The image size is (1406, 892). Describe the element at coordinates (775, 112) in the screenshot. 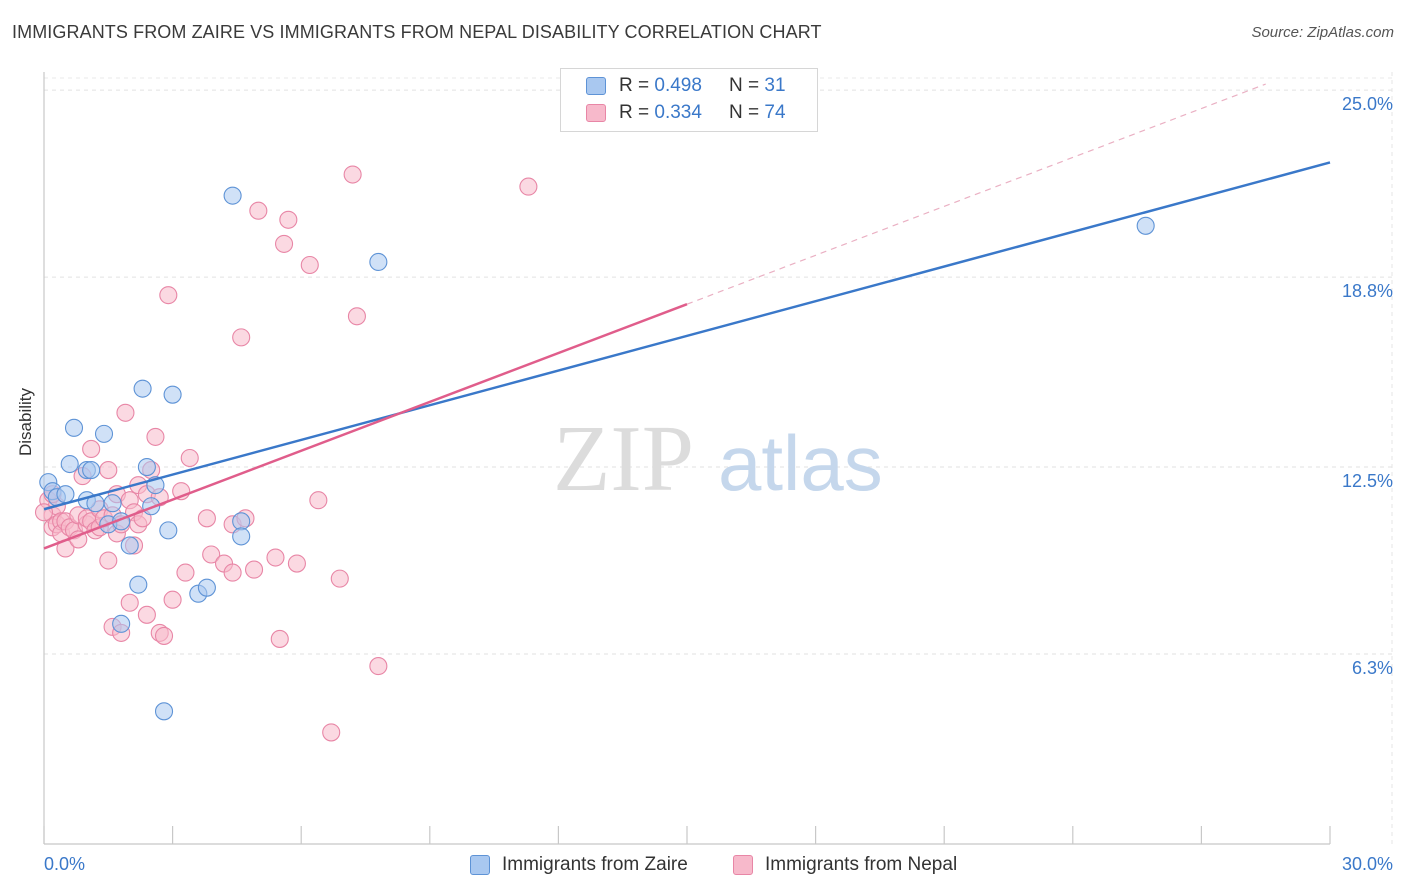

I see `legend-n-value-nepal: 74` at that location.